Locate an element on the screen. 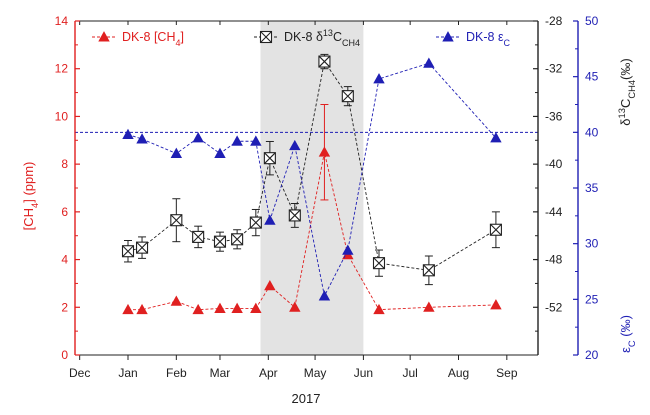 The image size is (650, 415). y-right-outer-axis-tick-label: 50 is located at coordinates (592, 21).